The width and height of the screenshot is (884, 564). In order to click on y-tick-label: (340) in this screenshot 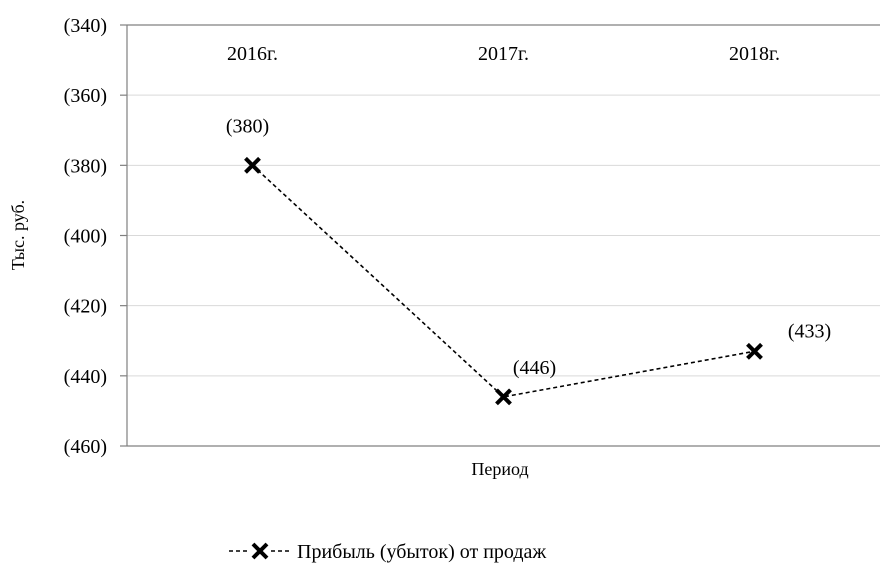, I will do `click(85, 26)`.